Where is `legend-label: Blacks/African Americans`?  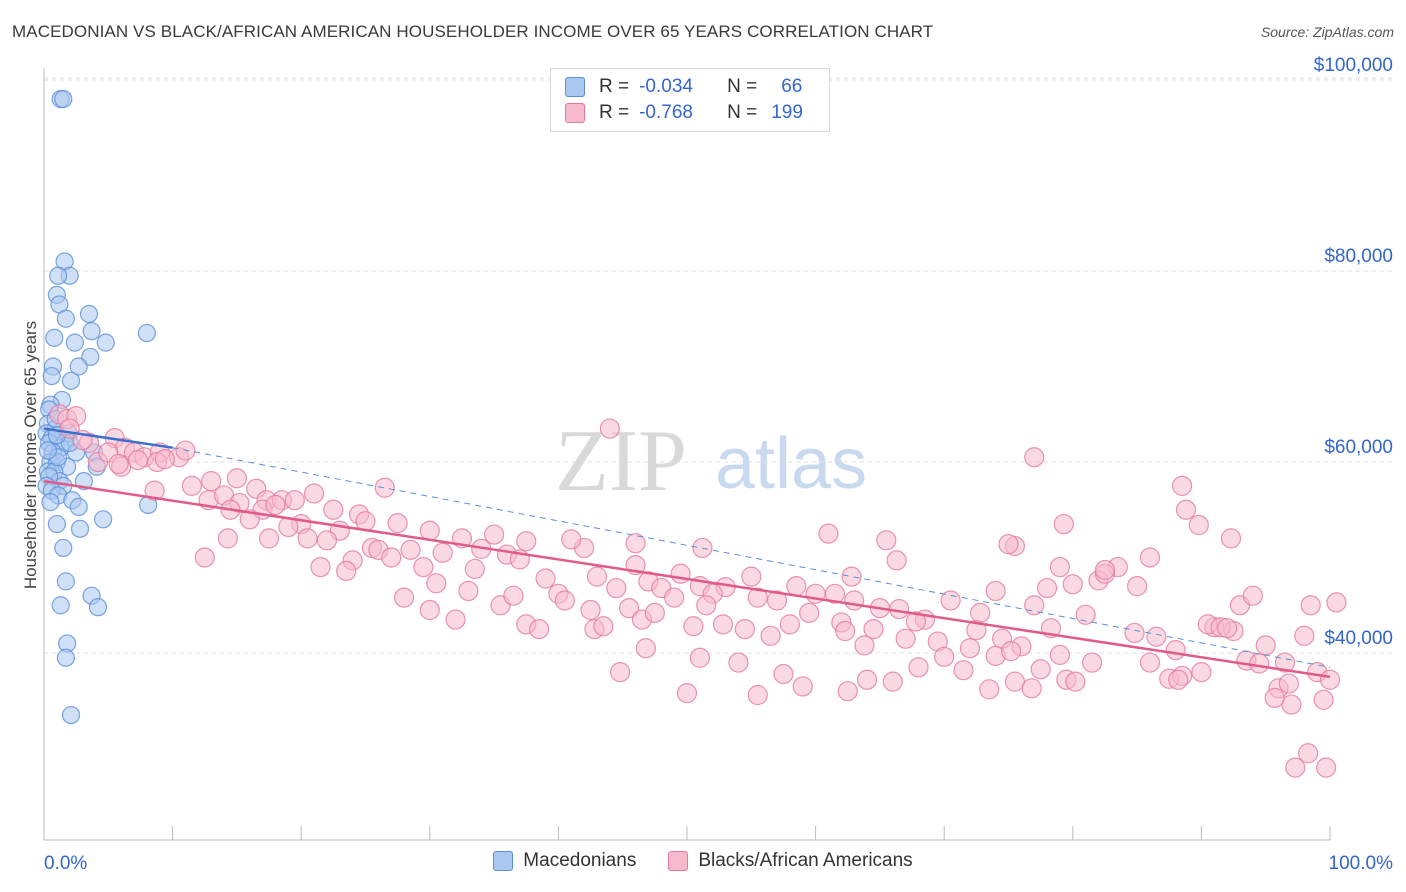 legend-label: Blacks/African Americans is located at coordinates (805, 860).